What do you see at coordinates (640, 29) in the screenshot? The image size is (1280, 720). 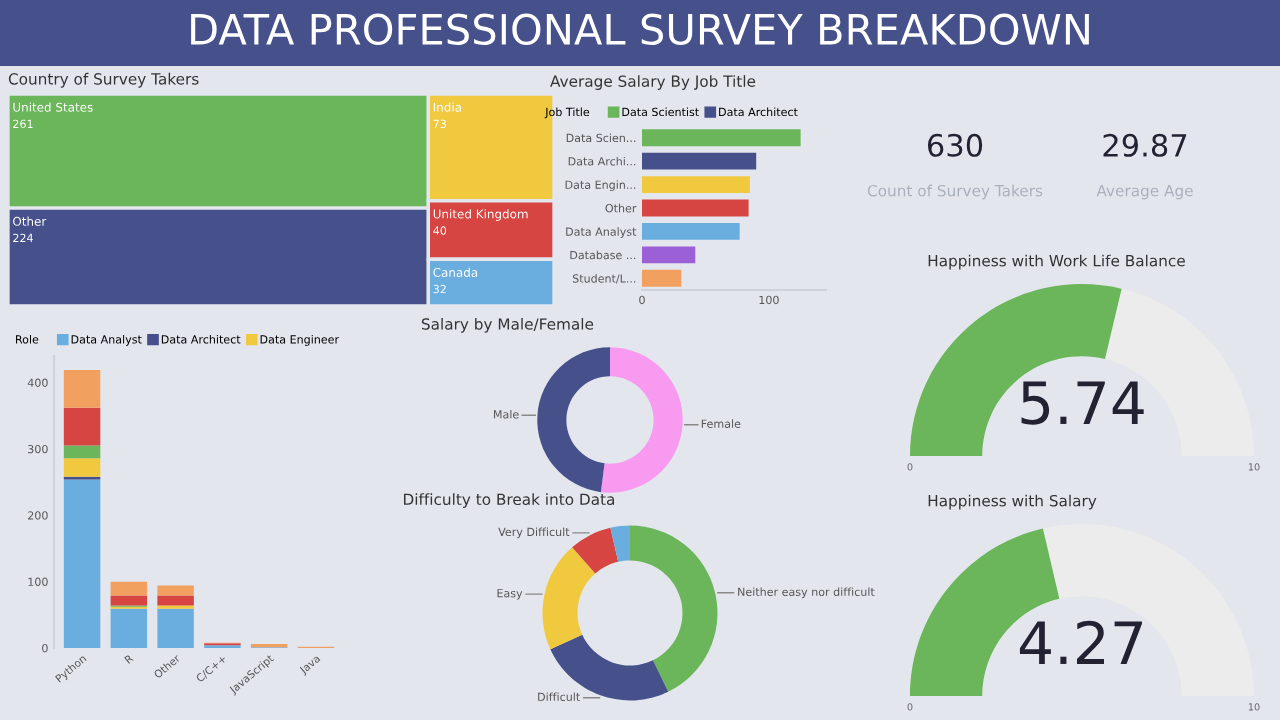 I see `text: DATA PROFESSIONAL SURVEY BREAKDOWN` at bounding box center [640, 29].